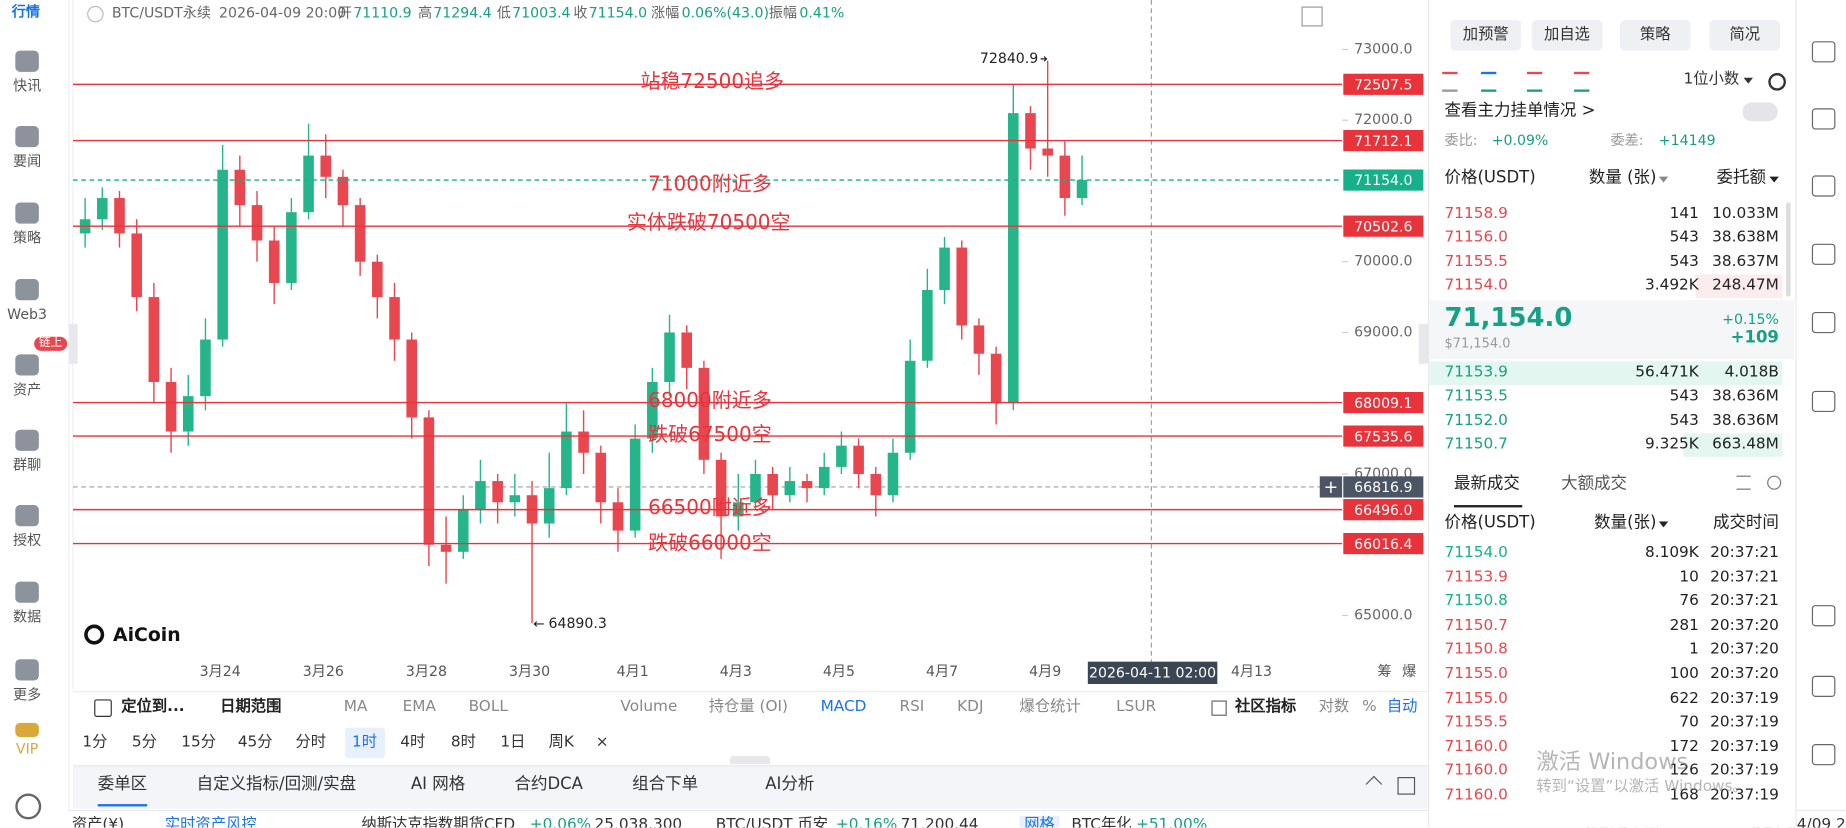 Image resolution: width=1846 pixels, height=828 pixels. I want to click on button: 简况, so click(1745, 34).